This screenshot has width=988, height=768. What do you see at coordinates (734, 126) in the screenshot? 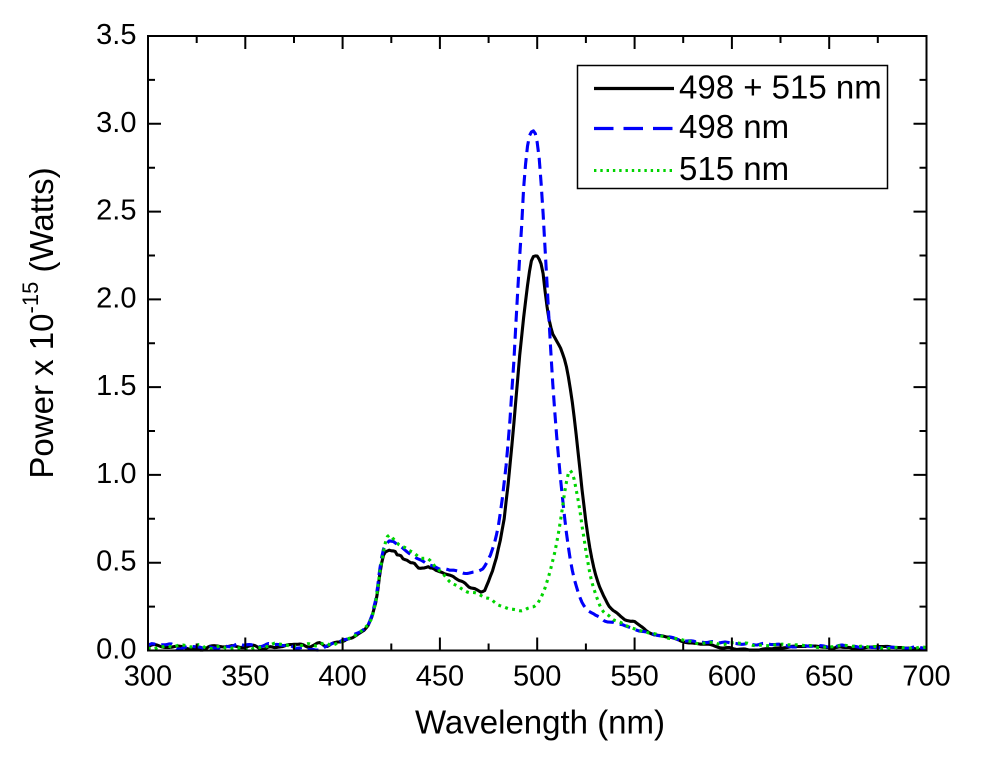
I see `svg-text: 498 nm` at bounding box center [734, 126].